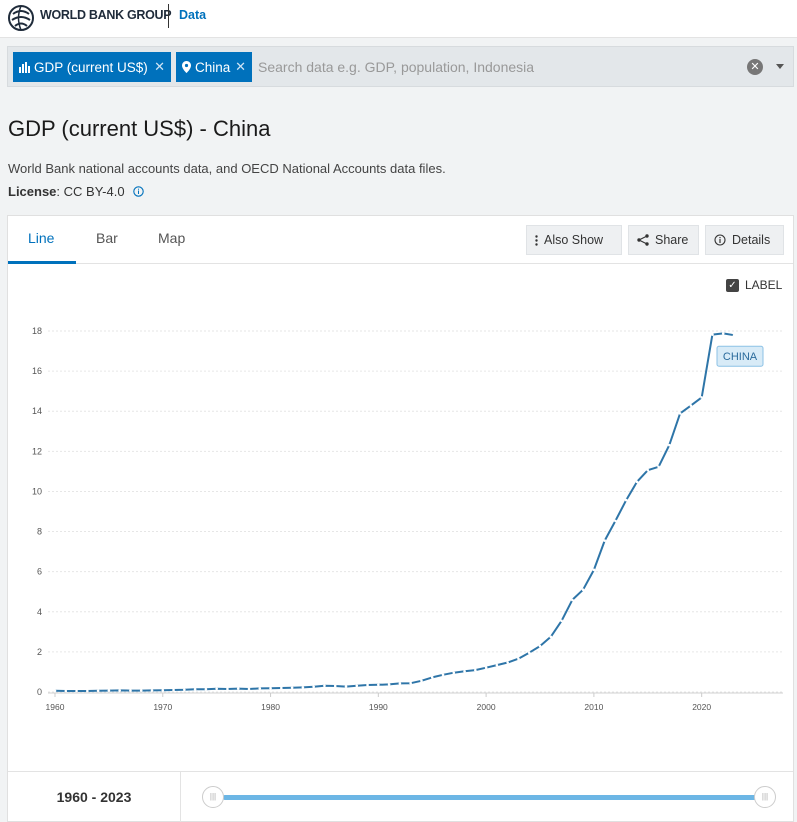  I want to click on license-info: License : CC BY-4.0, so click(76, 191).